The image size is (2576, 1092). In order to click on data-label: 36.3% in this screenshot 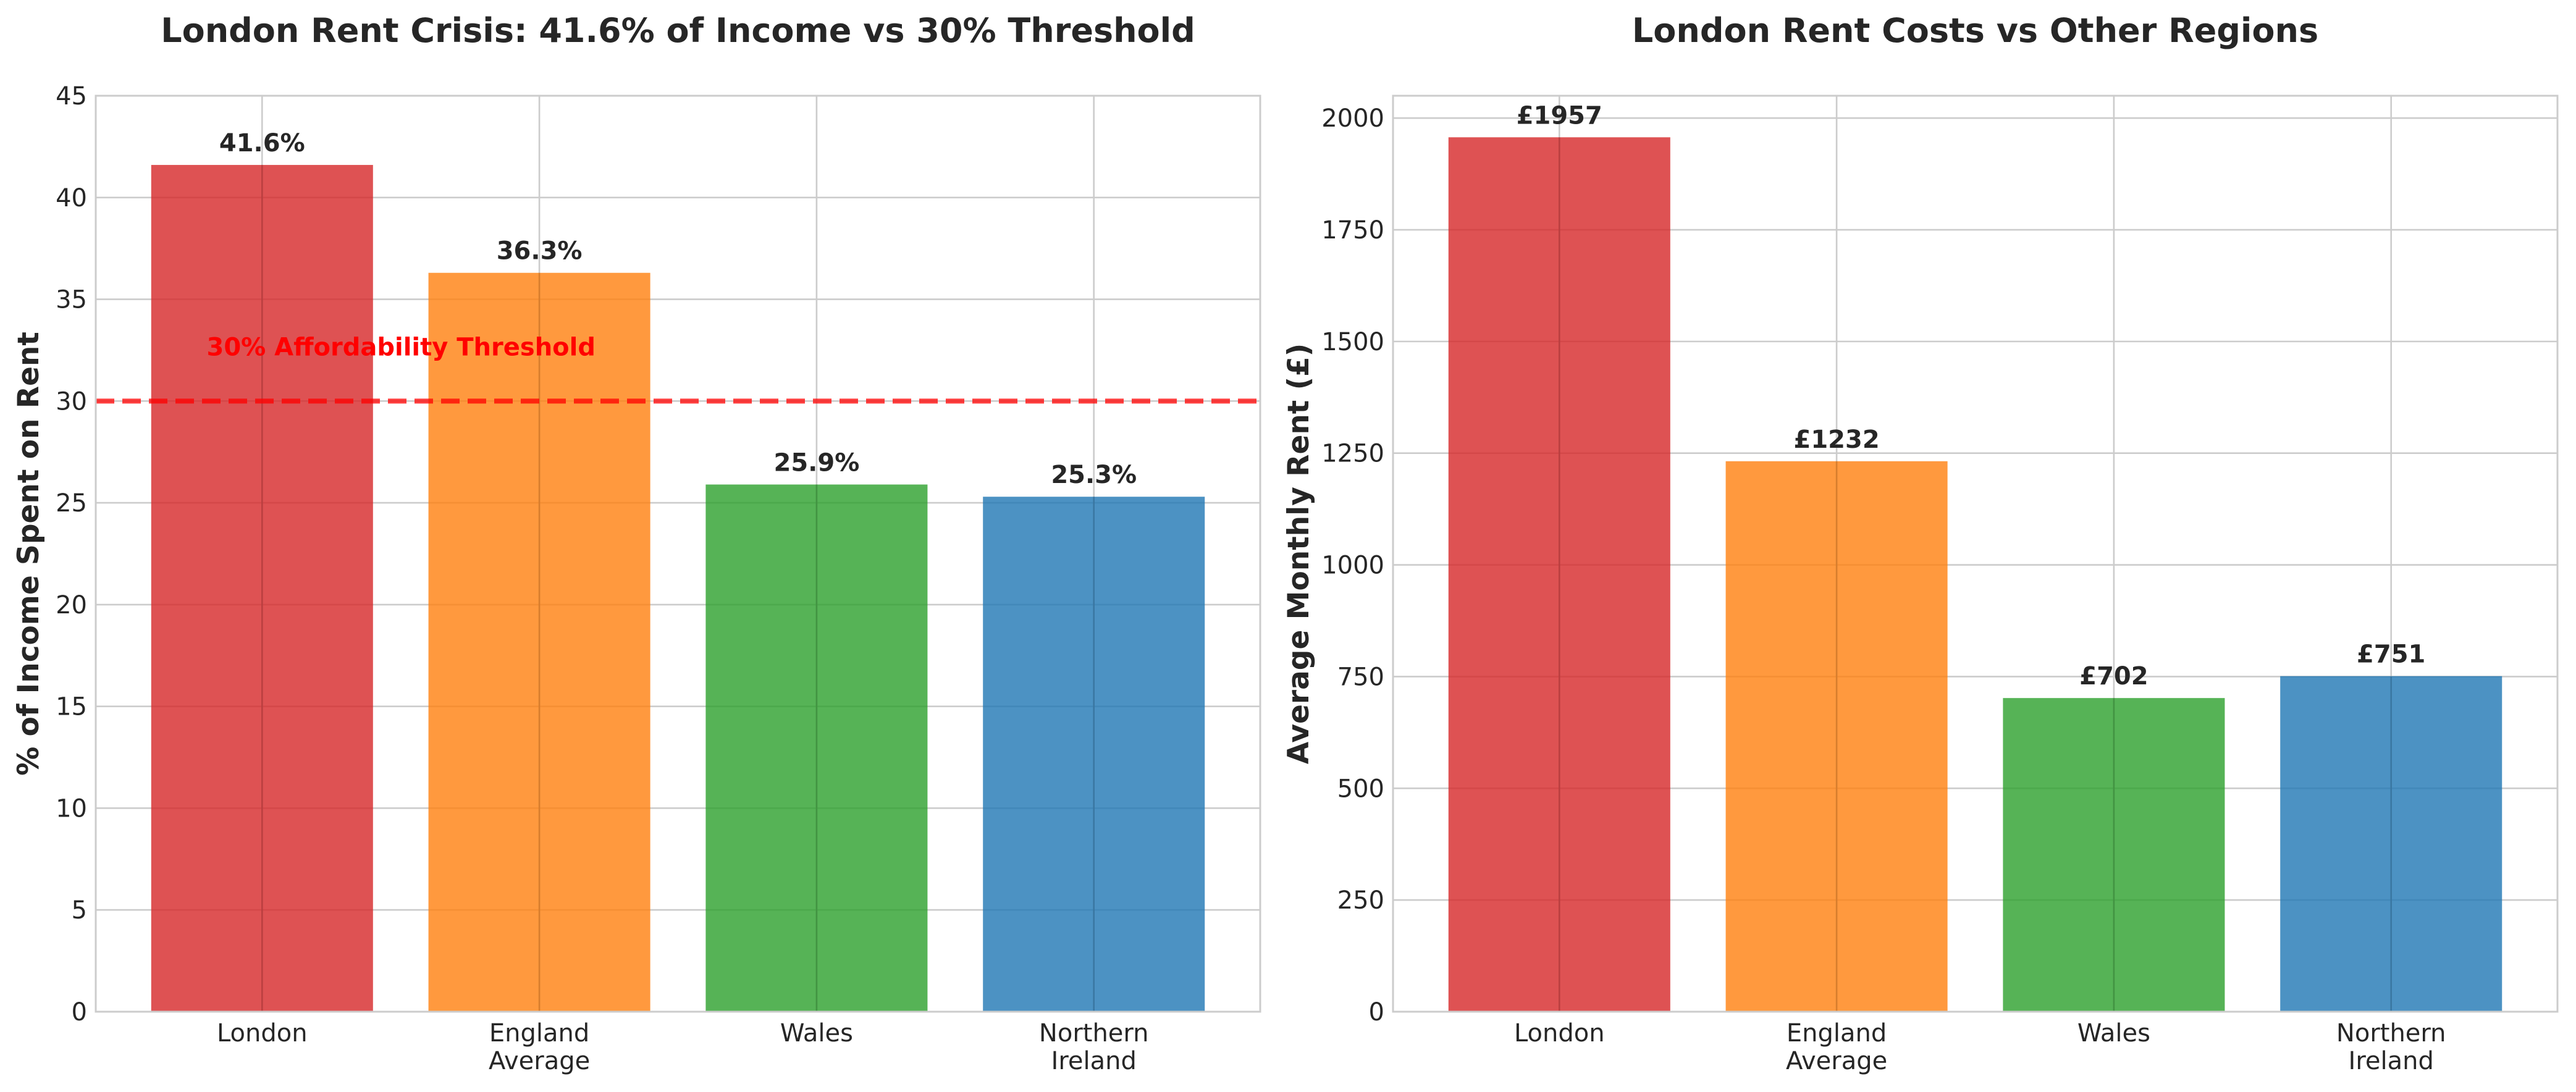, I will do `click(540, 252)`.